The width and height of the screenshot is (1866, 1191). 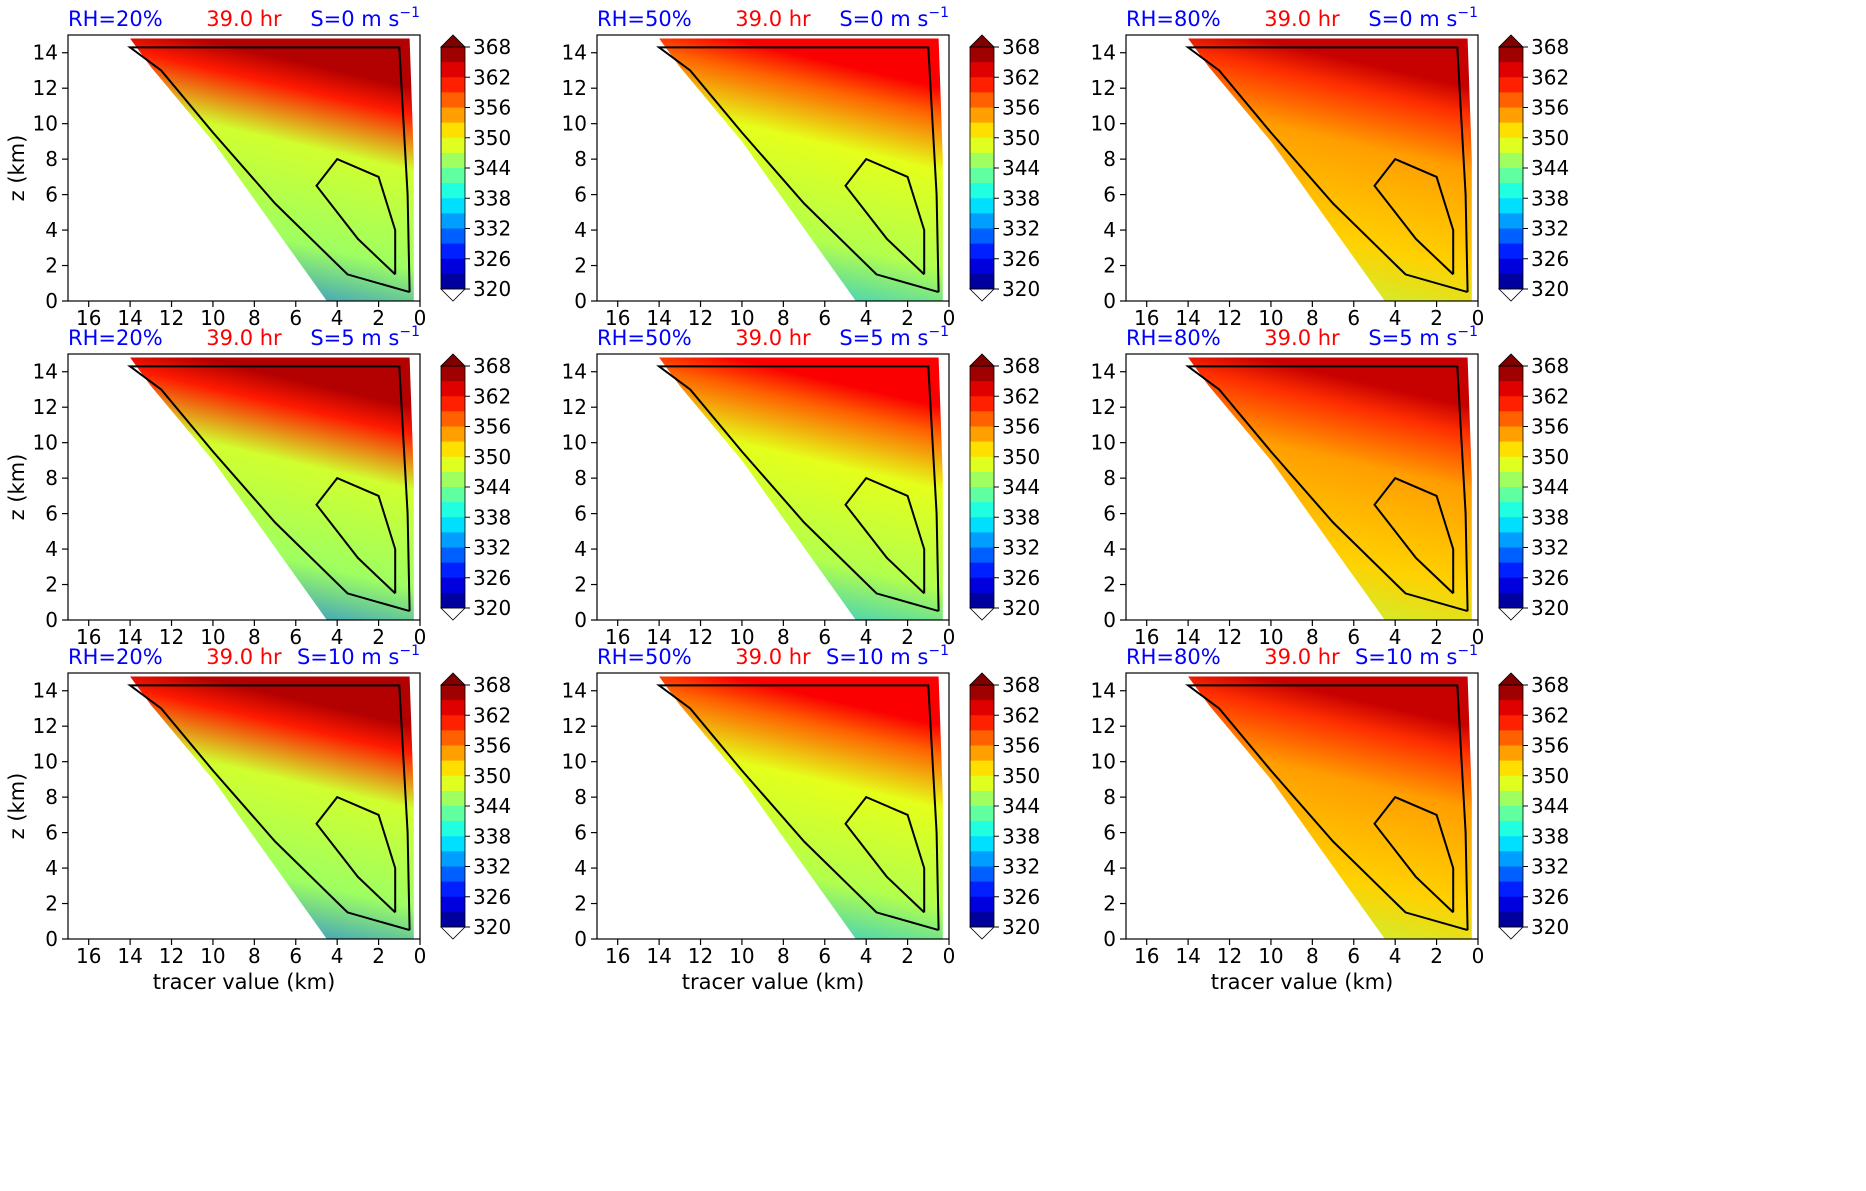 I want to click on x-tick-label: 16, so click(x=88, y=318).